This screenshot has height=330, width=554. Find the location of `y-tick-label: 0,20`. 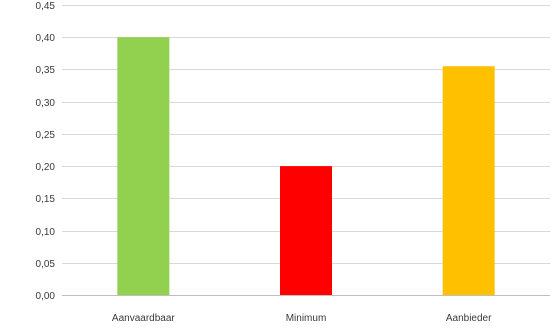

y-tick-label: 0,20 is located at coordinates (46, 167).